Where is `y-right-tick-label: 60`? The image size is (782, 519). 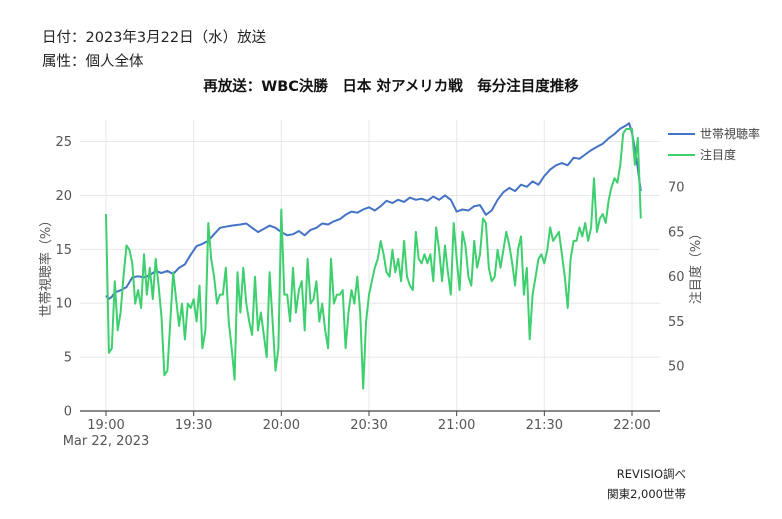
y-right-tick-label: 60 is located at coordinates (676, 277).